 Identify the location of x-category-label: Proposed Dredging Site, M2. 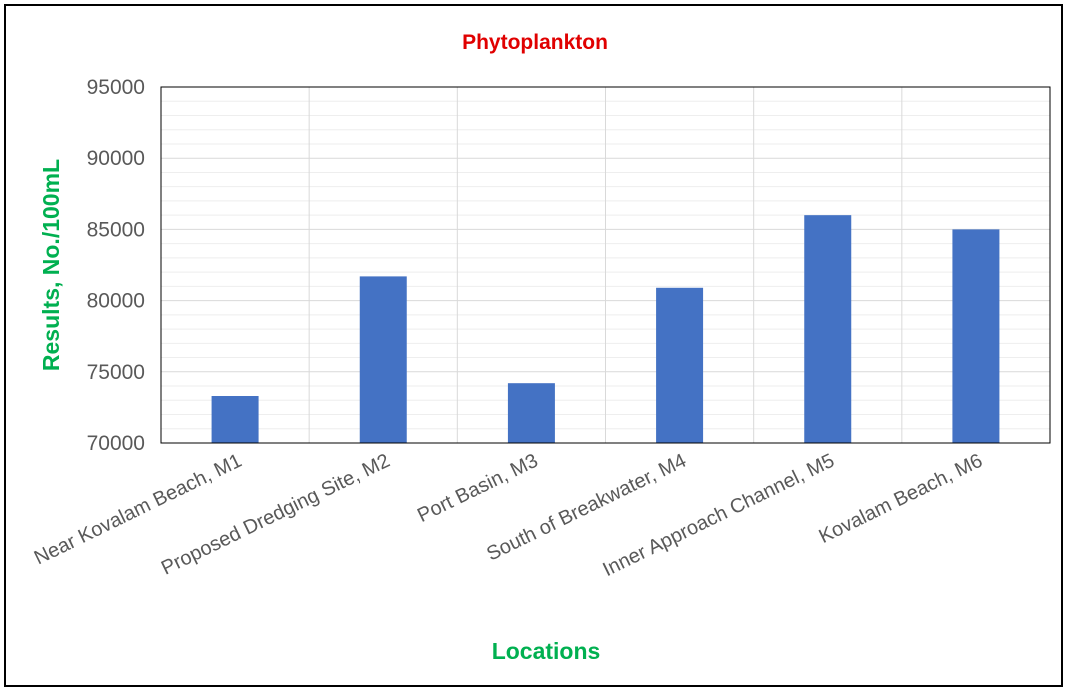
(275, 515).